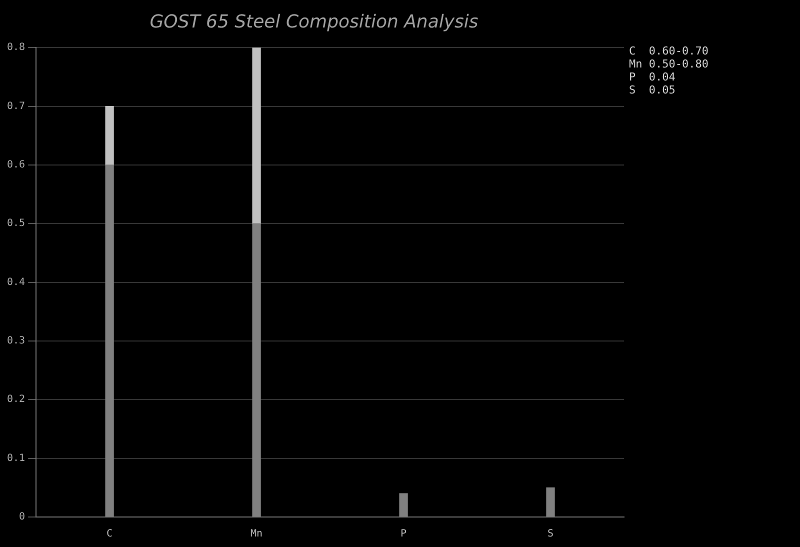  Describe the element at coordinates (256, 534) in the screenshot. I see `x-tick-label: Mn` at that location.